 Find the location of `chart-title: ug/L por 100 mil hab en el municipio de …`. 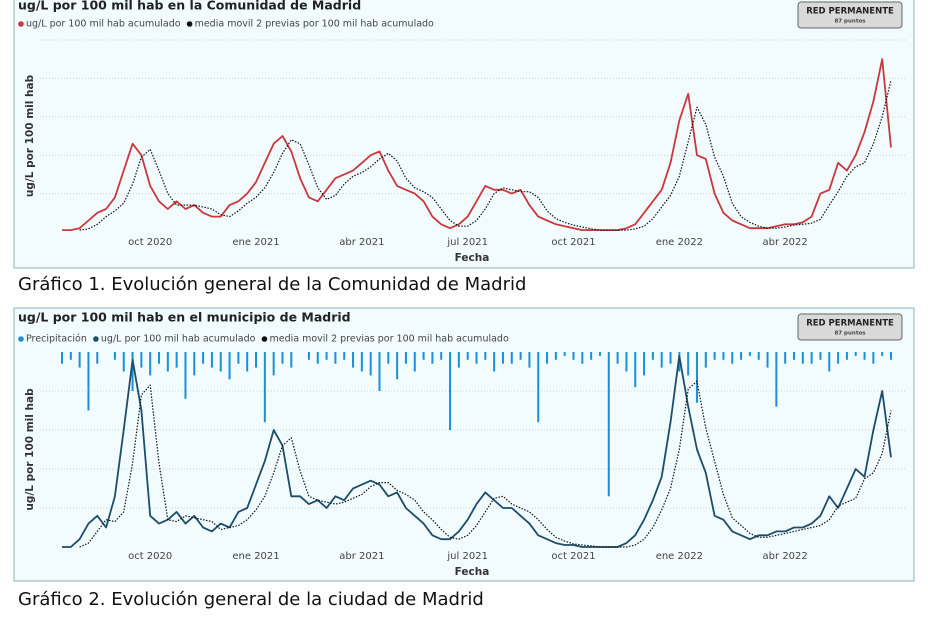

chart-title: ug/L por 100 mil hab en el municipio de … is located at coordinates (184, 317).